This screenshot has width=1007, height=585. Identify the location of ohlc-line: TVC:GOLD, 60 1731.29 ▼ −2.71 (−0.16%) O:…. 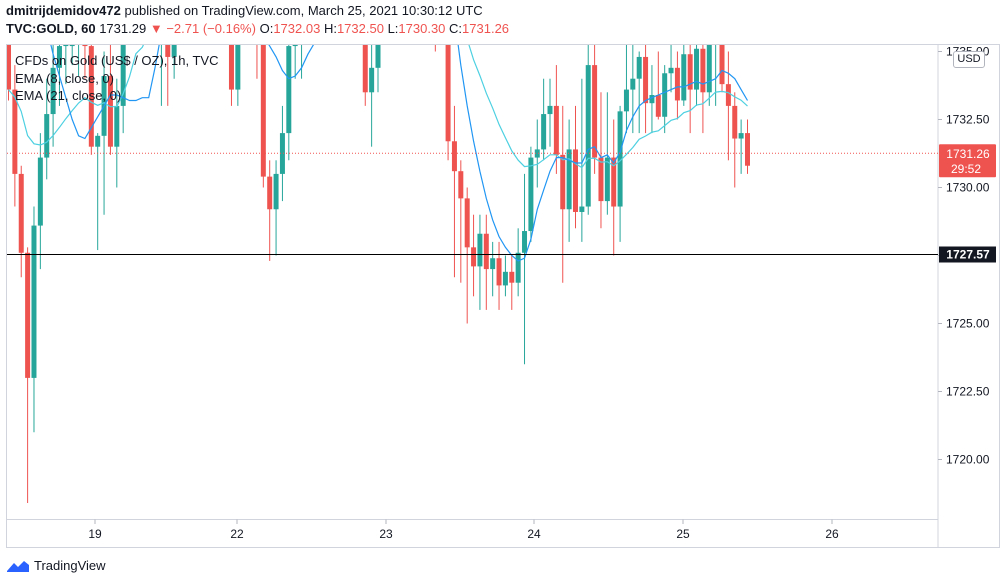
(257, 28).